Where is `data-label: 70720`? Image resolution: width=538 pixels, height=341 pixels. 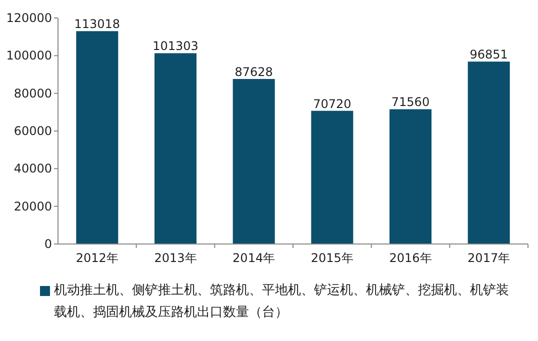
data-label: 70720 is located at coordinates (332, 103).